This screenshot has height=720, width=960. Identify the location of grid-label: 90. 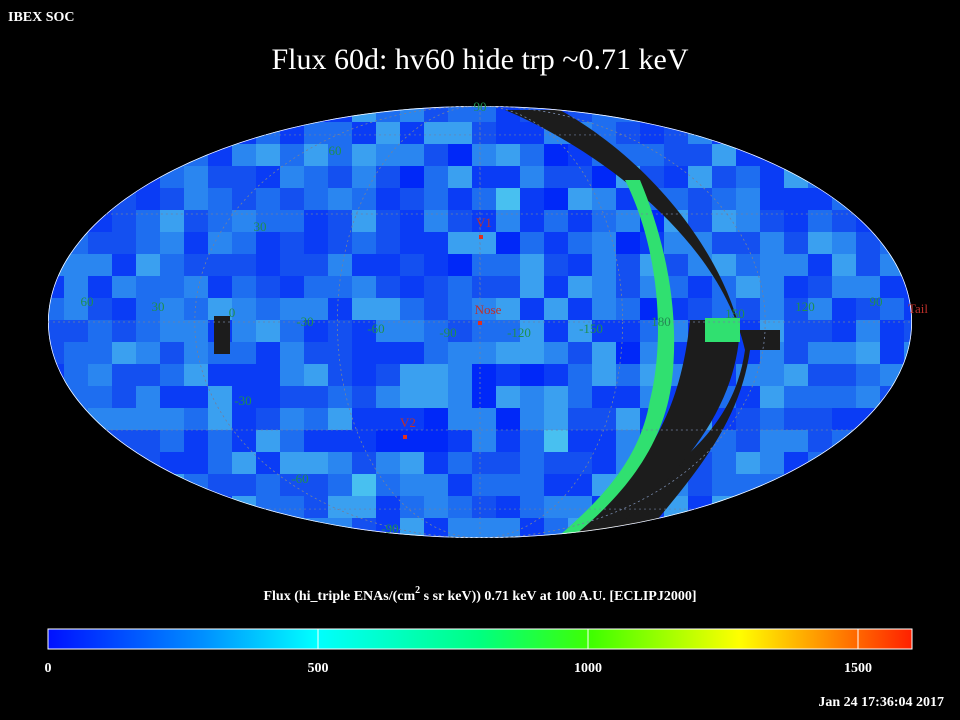
(876, 301).